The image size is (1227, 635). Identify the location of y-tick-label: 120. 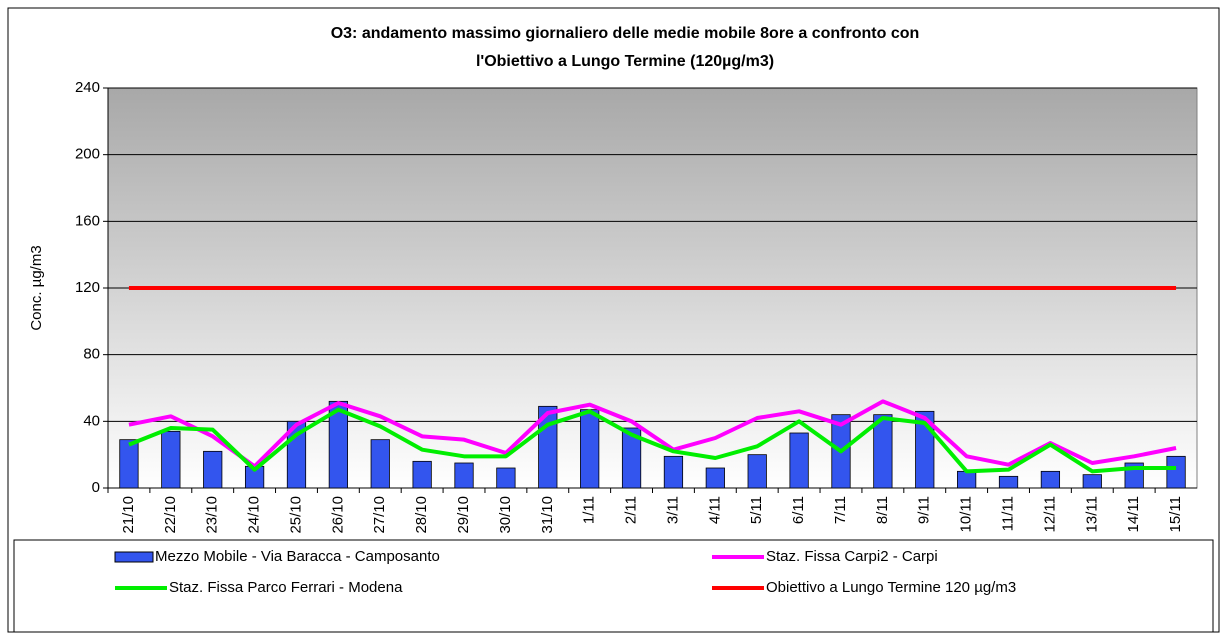
(87, 287).